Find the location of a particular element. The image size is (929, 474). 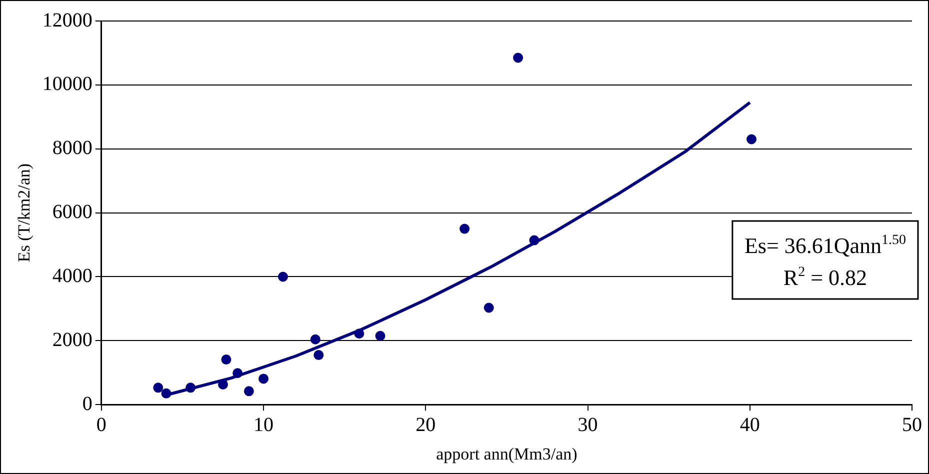

y-tick-label: 8000 is located at coordinates (72, 148).